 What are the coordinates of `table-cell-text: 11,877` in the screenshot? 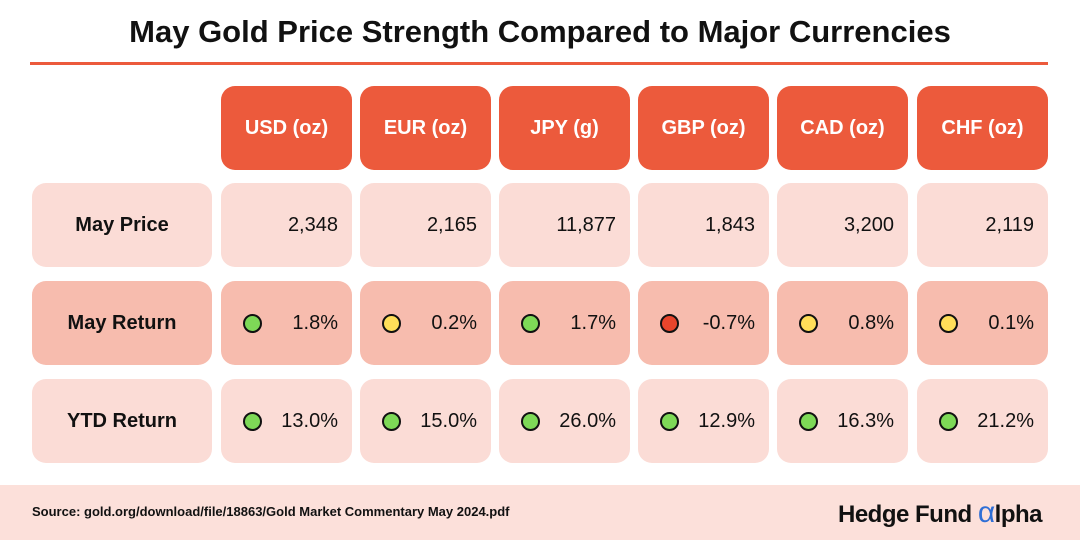 It's located at (586, 224).